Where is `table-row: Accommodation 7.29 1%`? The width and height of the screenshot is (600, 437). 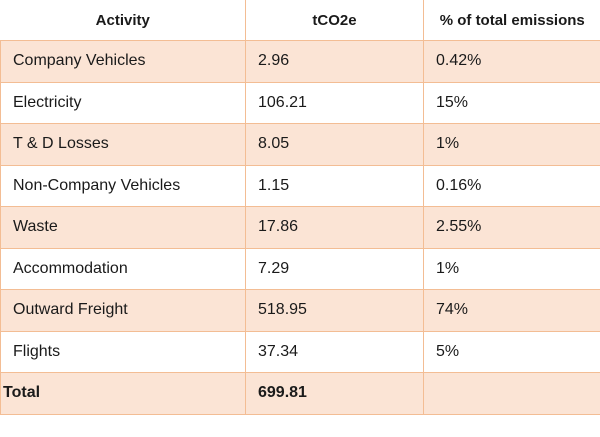 table-row: Accommodation 7.29 1% is located at coordinates (300, 268).